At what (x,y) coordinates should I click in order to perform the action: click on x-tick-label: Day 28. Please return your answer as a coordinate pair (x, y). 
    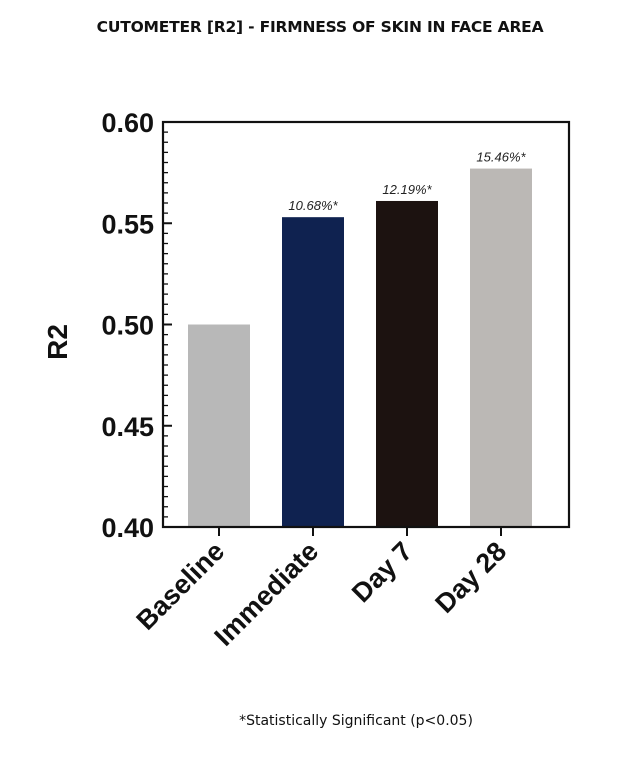
    Looking at the image, I should click on (470, 577).